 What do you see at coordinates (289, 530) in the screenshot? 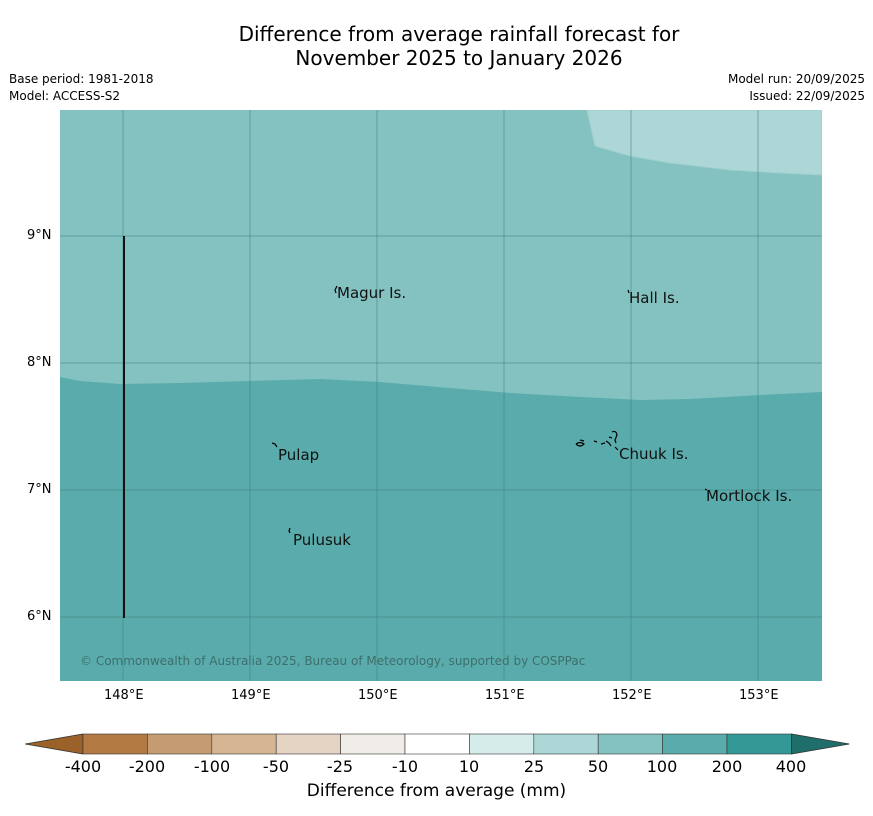
I see `pulusuk-island-shape` at bounding box center [289, 530].